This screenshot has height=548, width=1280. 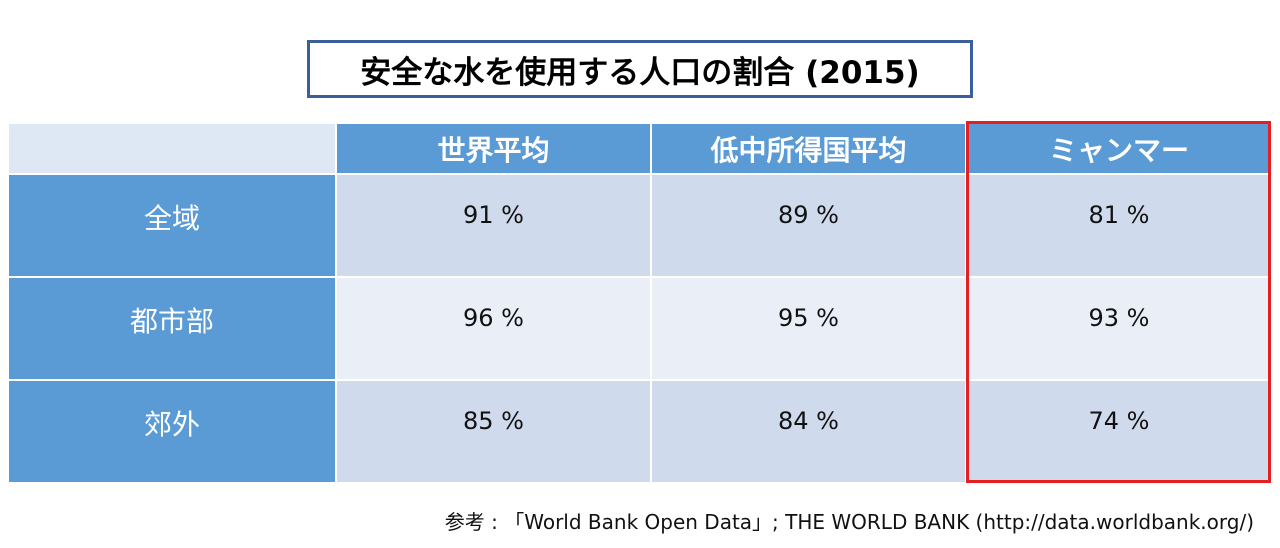 I want to click on table-cell: 84 %, so click(x=809, y=432).